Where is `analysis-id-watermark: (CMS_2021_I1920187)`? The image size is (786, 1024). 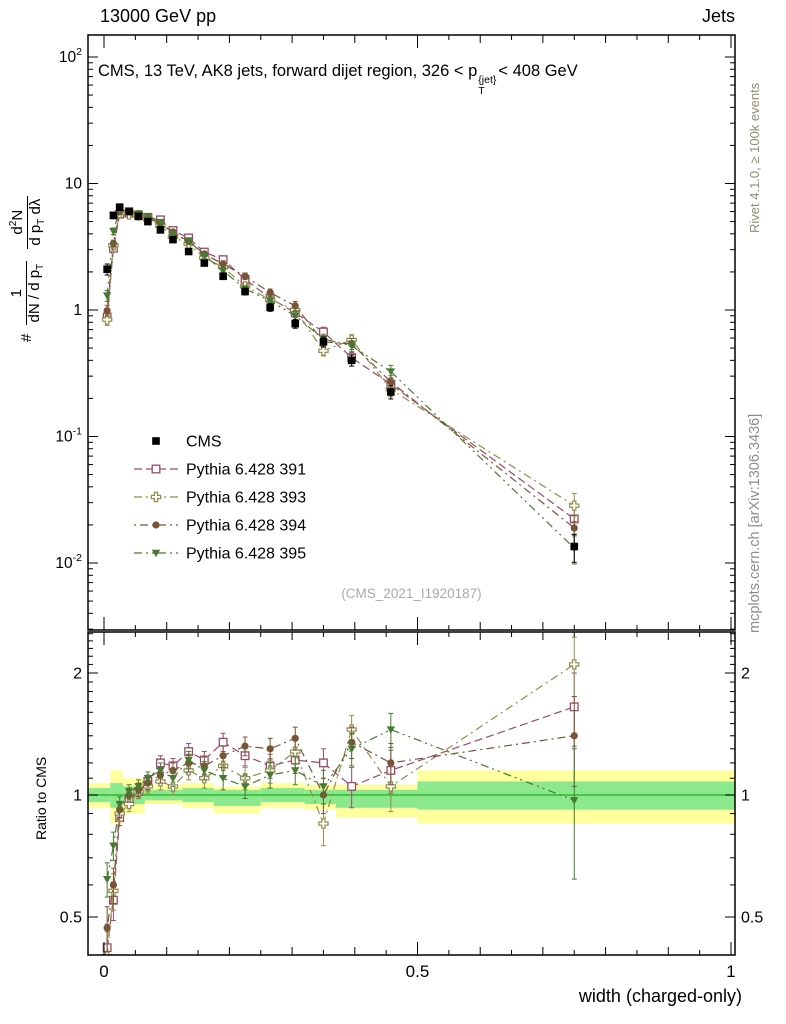 analysis-id-watermark: (CMS_2021_I1920187) is located at coordinates (411, 593).